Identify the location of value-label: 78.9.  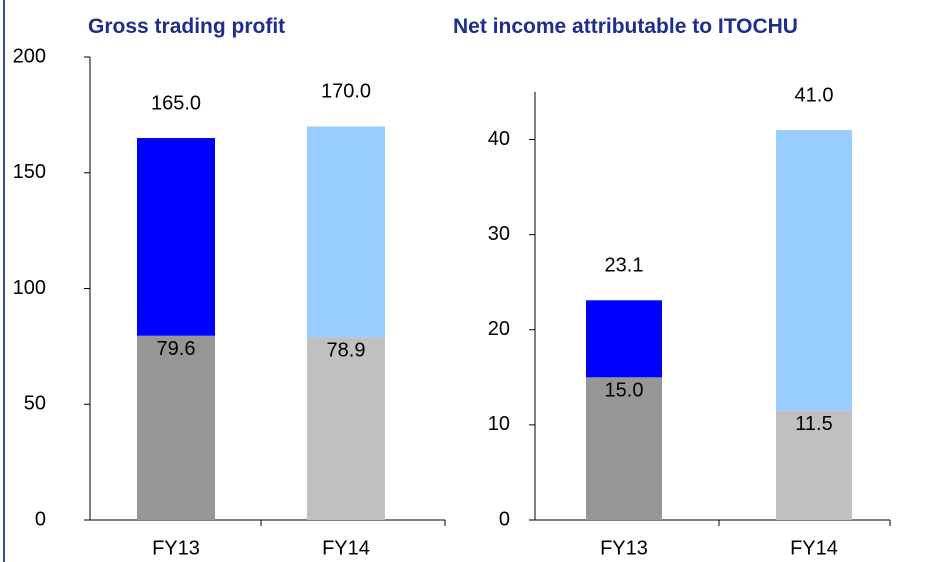
(346, 351).